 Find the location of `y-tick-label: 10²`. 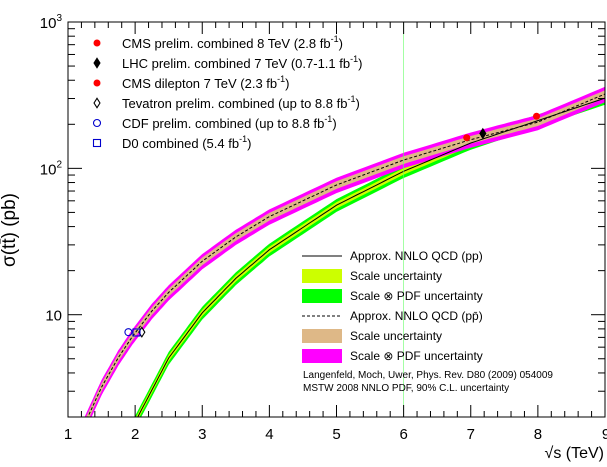

y-tick-label: 10² is located at coordinates (51, 168).